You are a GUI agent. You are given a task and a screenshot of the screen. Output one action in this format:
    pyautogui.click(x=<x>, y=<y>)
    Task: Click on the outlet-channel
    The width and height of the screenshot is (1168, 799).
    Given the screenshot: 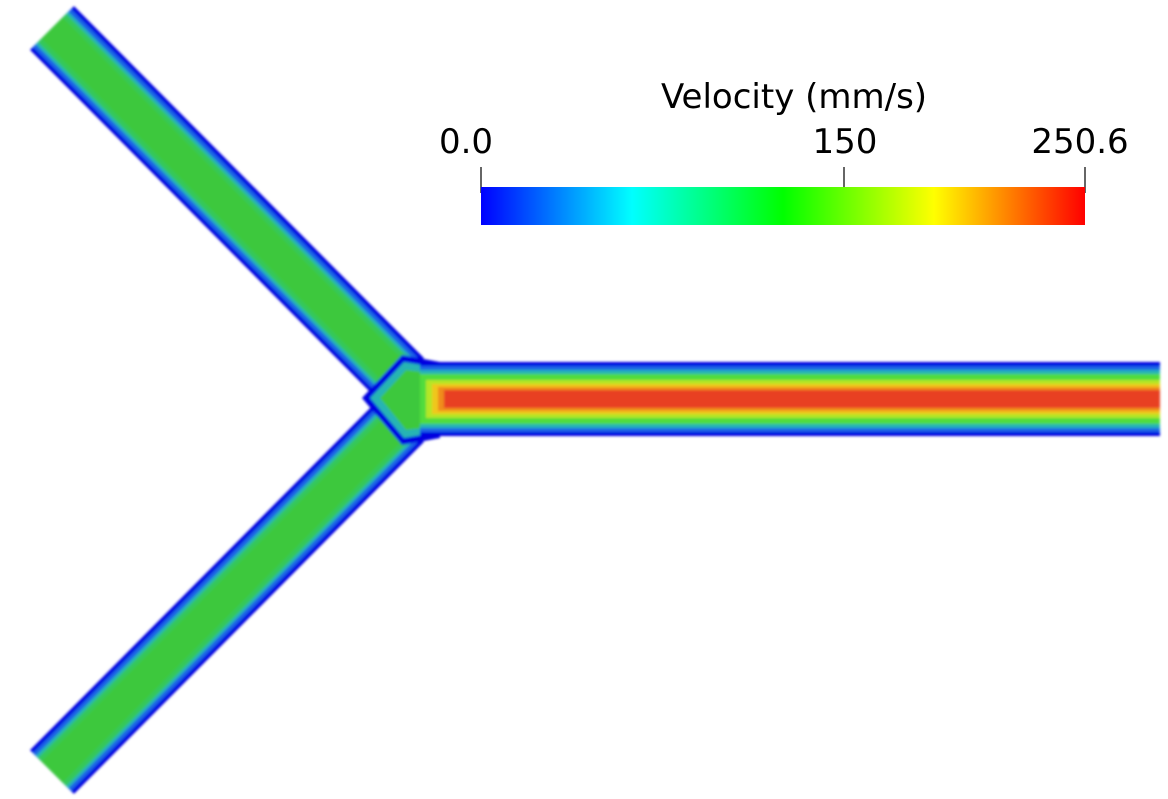 What is the action you would take?
    pyautogui.click(x=790, y=399)
    